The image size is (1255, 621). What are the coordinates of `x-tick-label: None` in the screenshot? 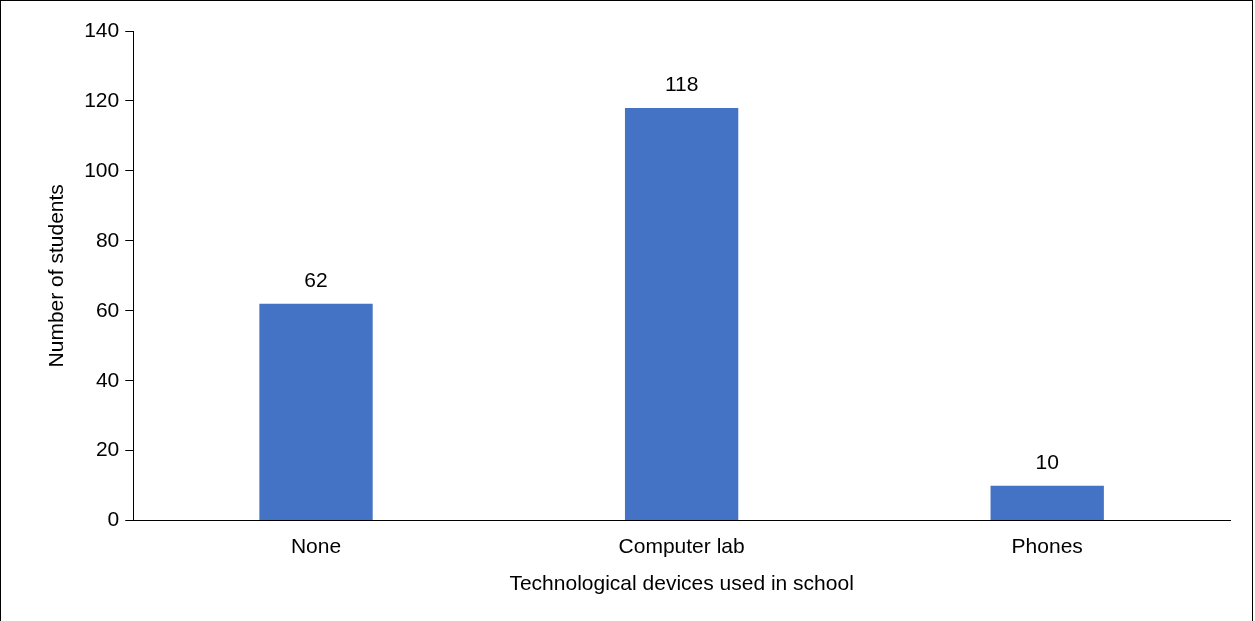 It's located at (316, 545).